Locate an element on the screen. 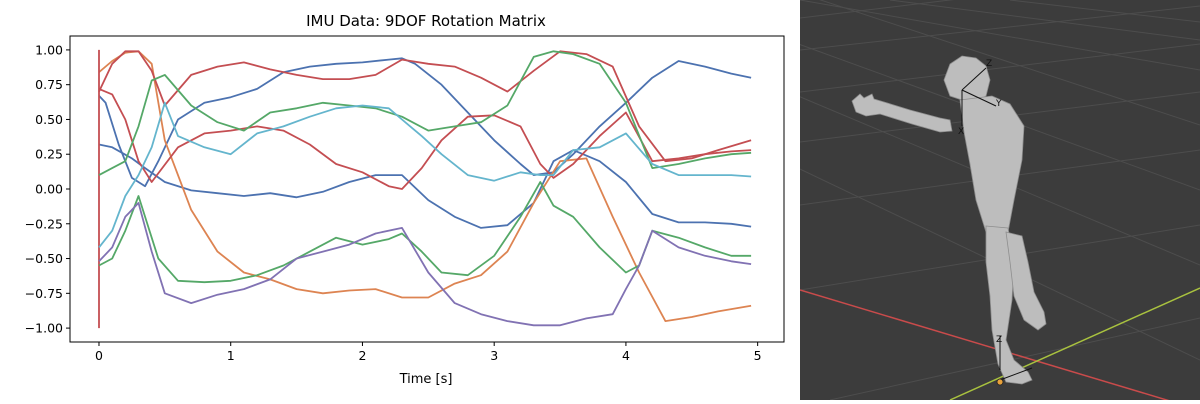  x-tick-label-4: 4 is located at coordinates (626, 355).